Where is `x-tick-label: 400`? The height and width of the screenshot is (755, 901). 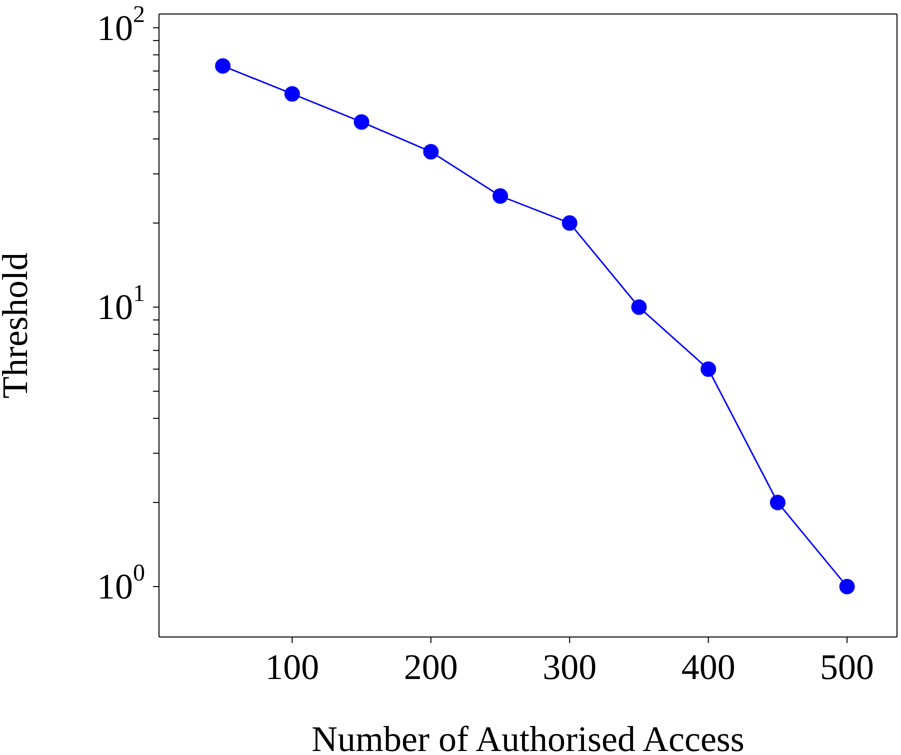
x-tick-label: 400 is located at coordinates (708, 666).